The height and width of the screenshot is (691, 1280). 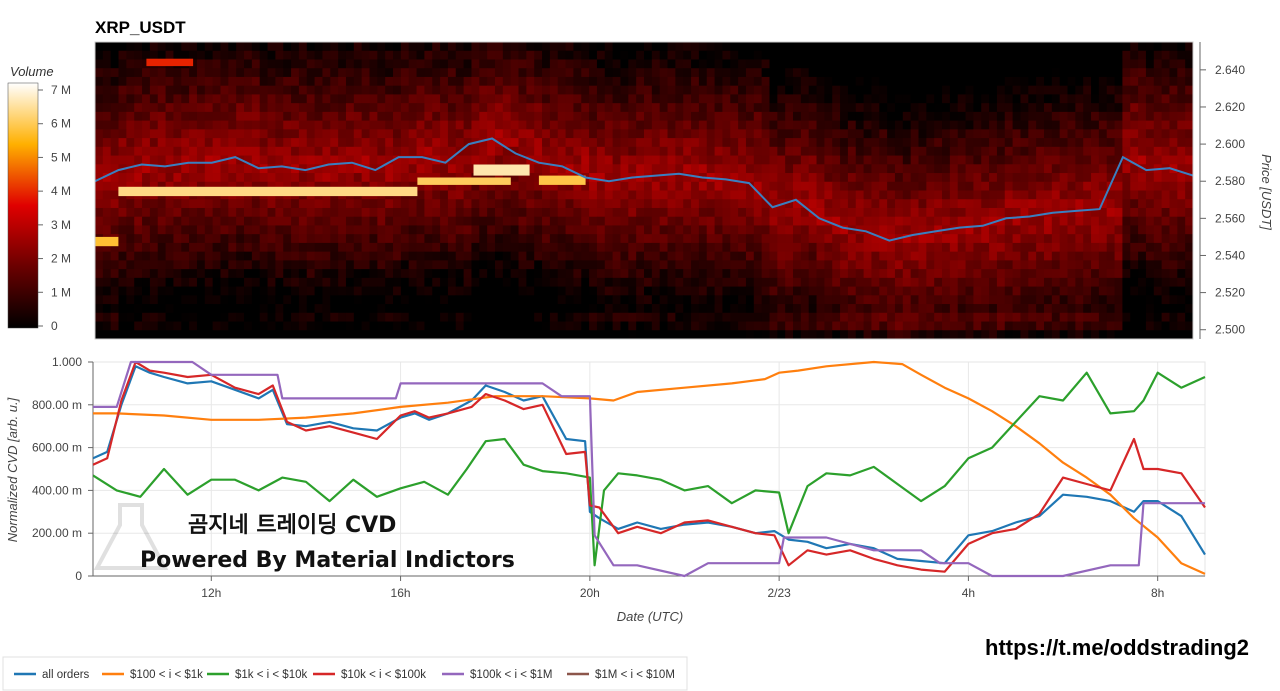 I want to click on colorbar-tick-label: 3 M, so click(x=61, y=225).